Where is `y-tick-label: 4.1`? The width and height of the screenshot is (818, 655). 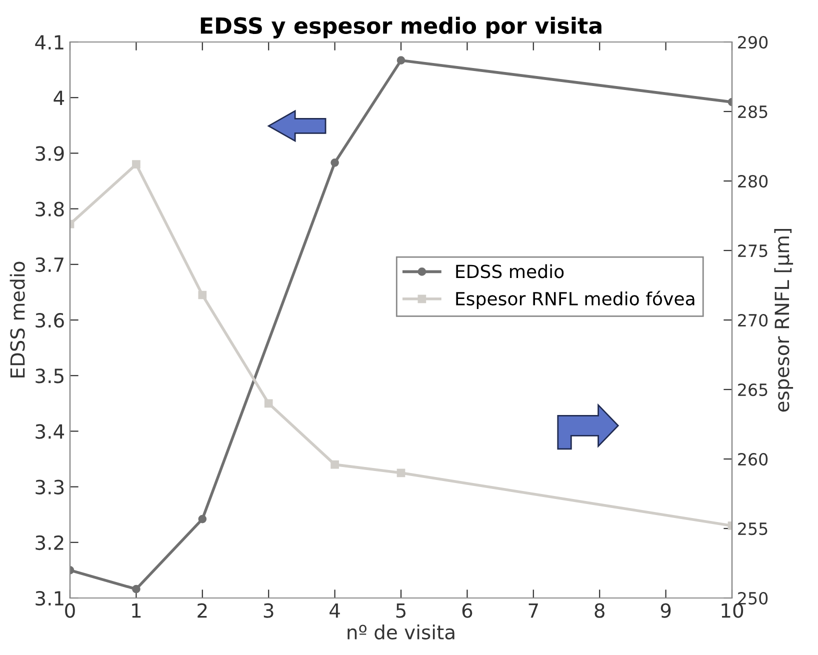
y-tick-label: 4.1 is located at coordinates (49, 42).